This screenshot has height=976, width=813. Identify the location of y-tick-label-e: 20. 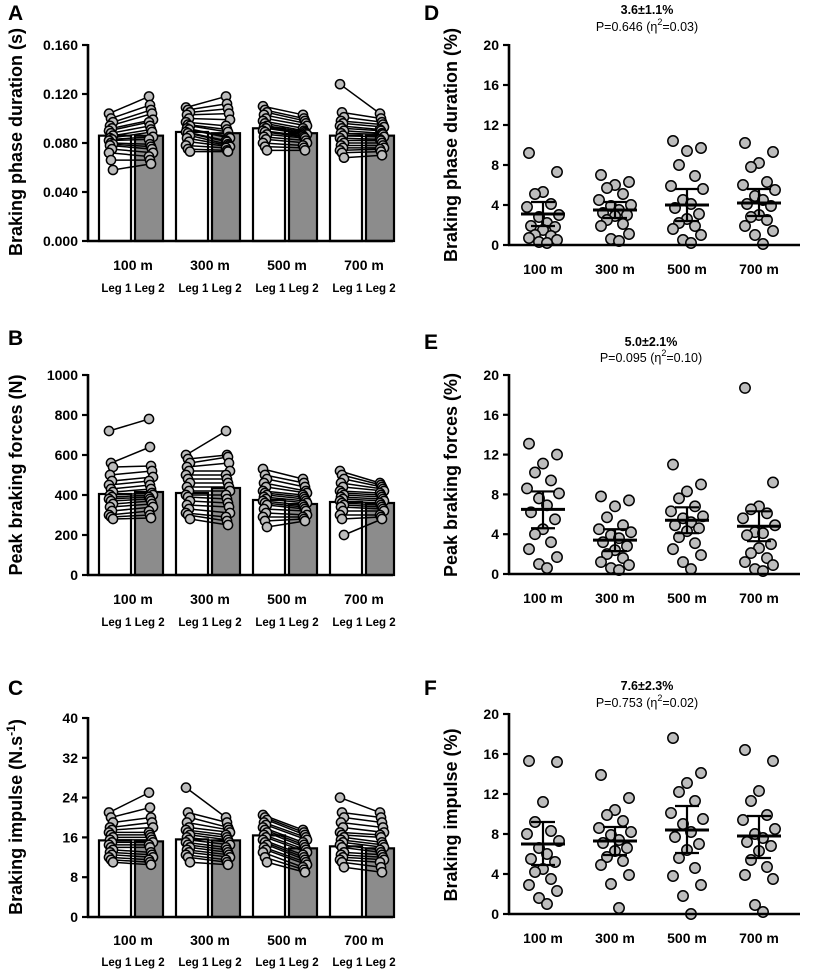
(491, 375).